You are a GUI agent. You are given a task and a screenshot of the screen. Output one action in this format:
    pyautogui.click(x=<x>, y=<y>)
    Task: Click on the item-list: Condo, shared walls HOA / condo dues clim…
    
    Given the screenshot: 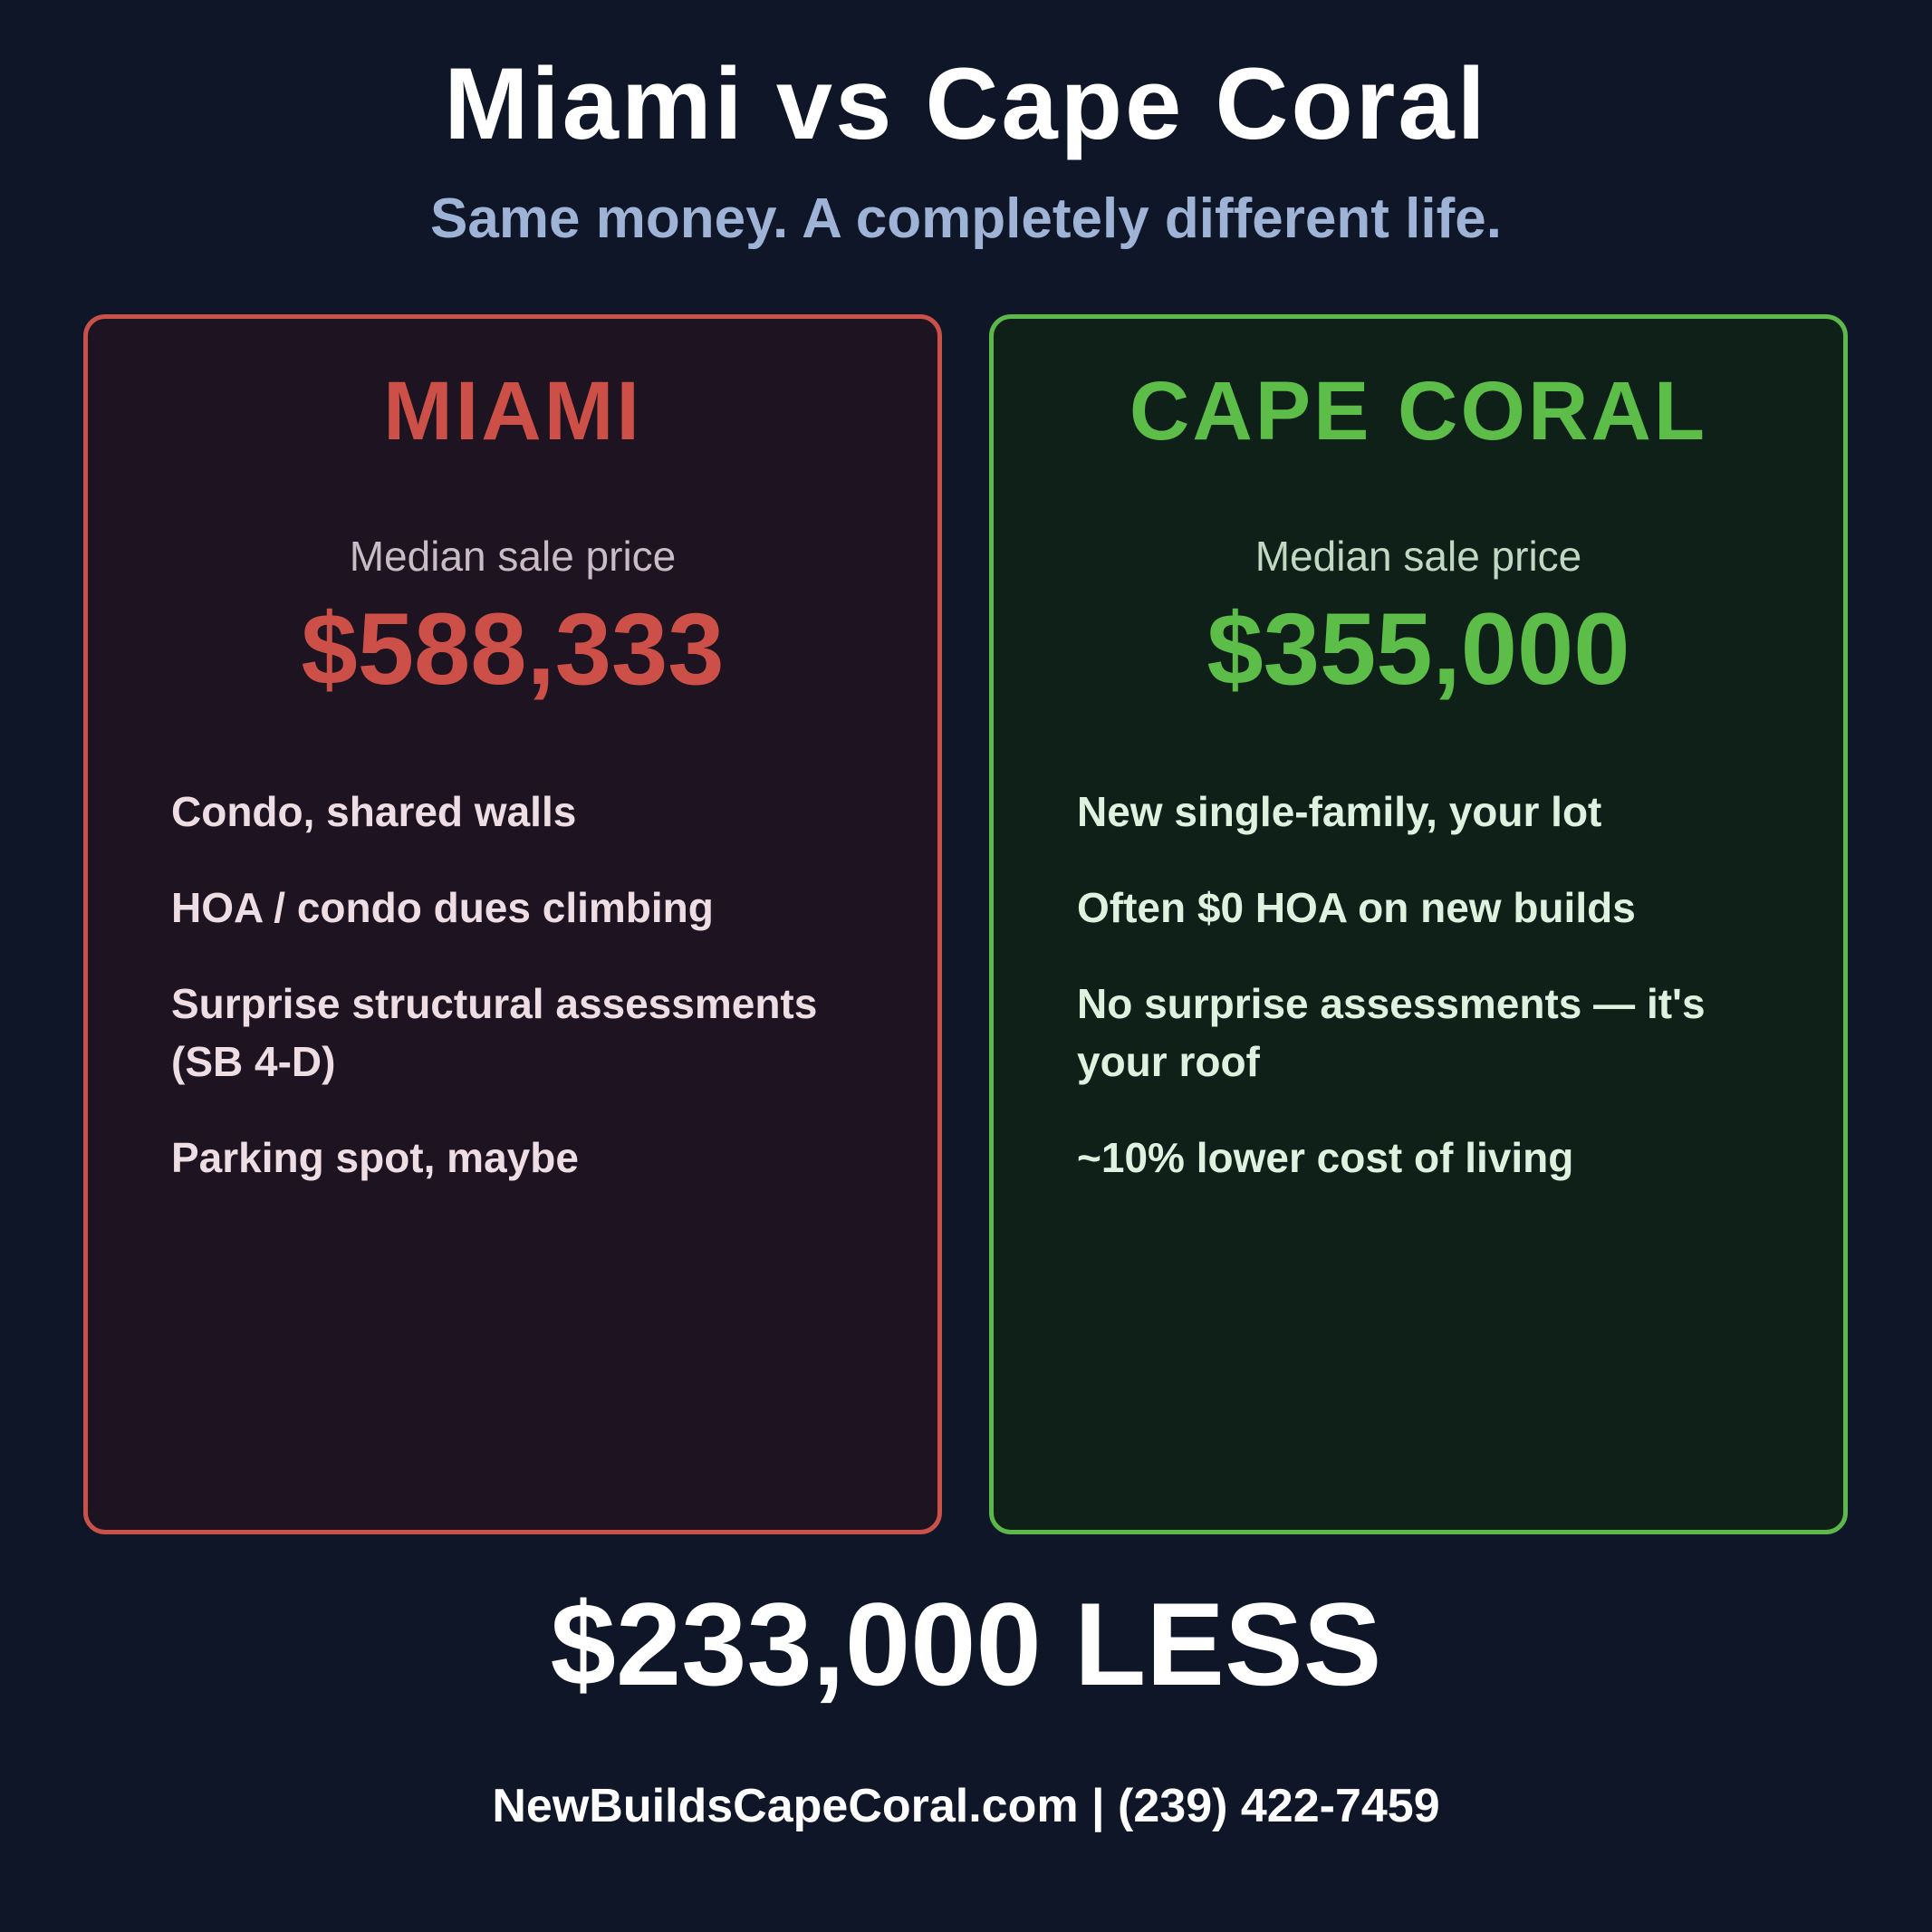 What is the action you would take?
    pyautogui.click(x=497, y=1004)
    